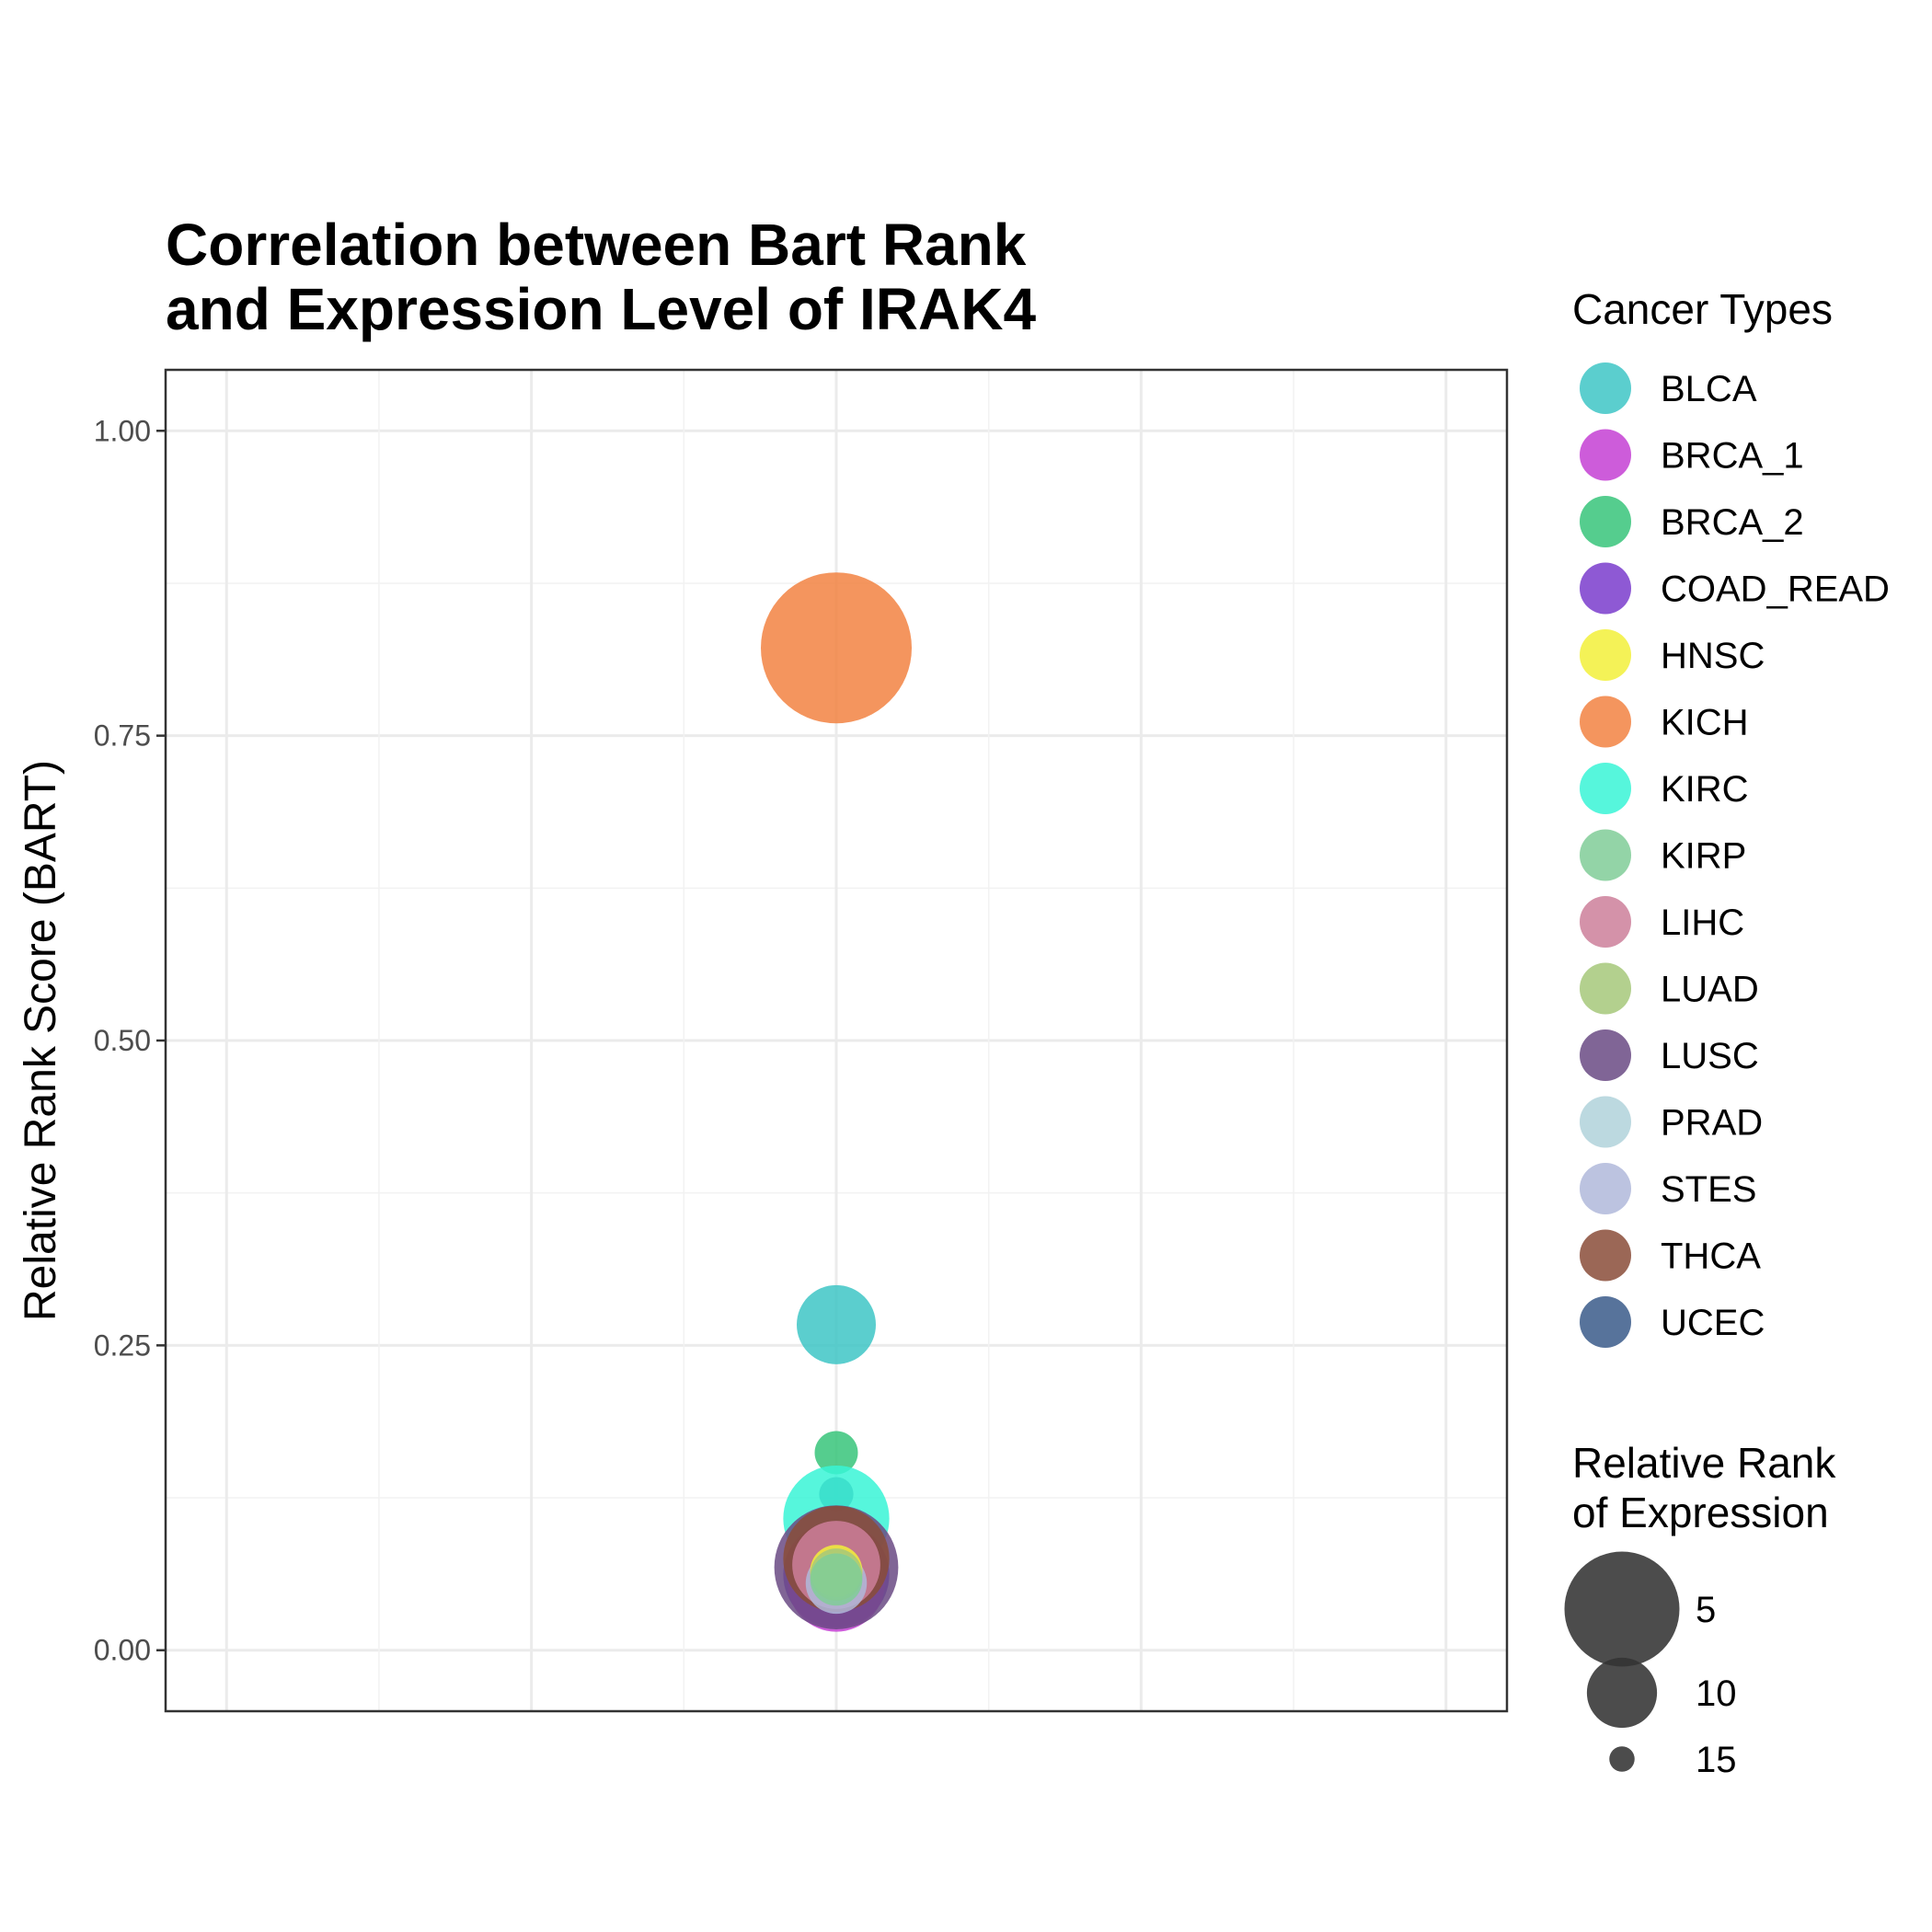 The height and width of the screenshot is (1932, 1932). What do you see at coordinates (1706, 1610) in the screenshot?
I see `size-legend-label: 5` at bounding box center [1706, 1610].